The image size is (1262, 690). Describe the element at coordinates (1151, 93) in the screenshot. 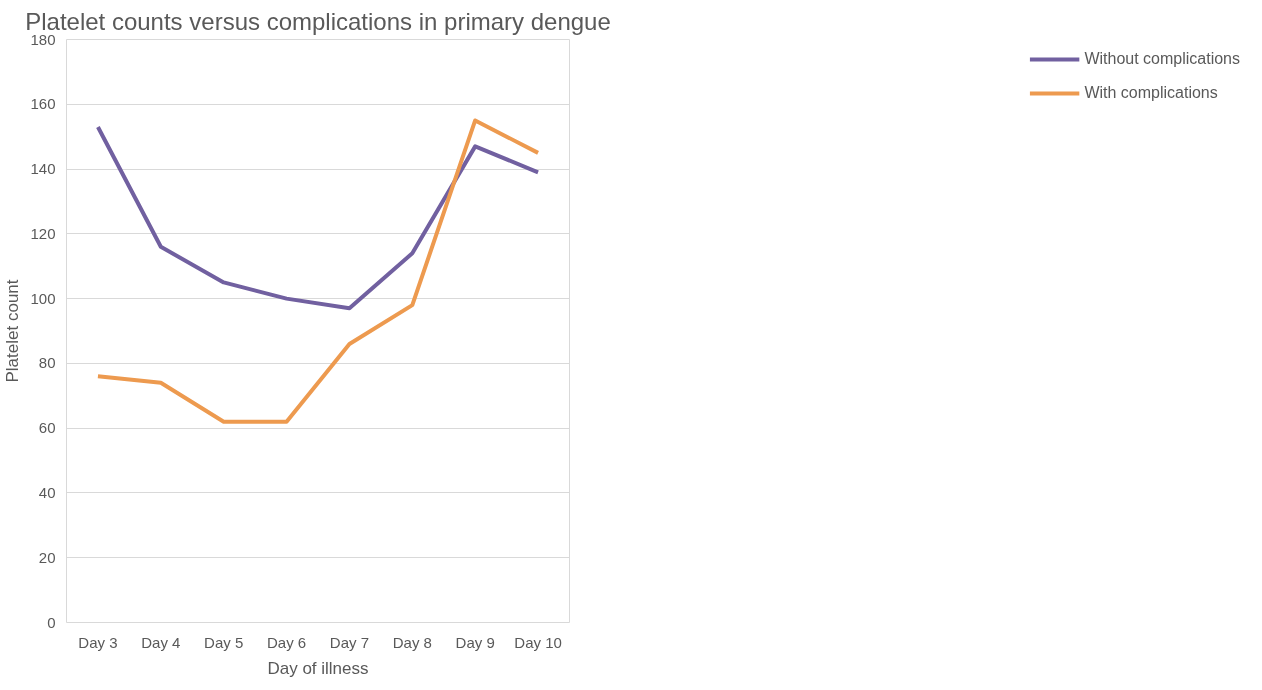

I see `legend-label: With complications` at that location.